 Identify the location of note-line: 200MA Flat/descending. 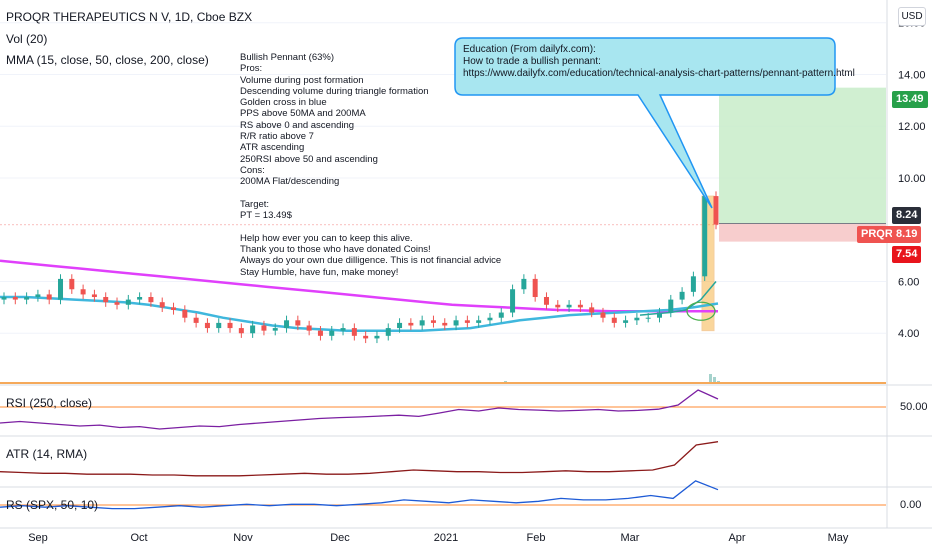
(290, 182).